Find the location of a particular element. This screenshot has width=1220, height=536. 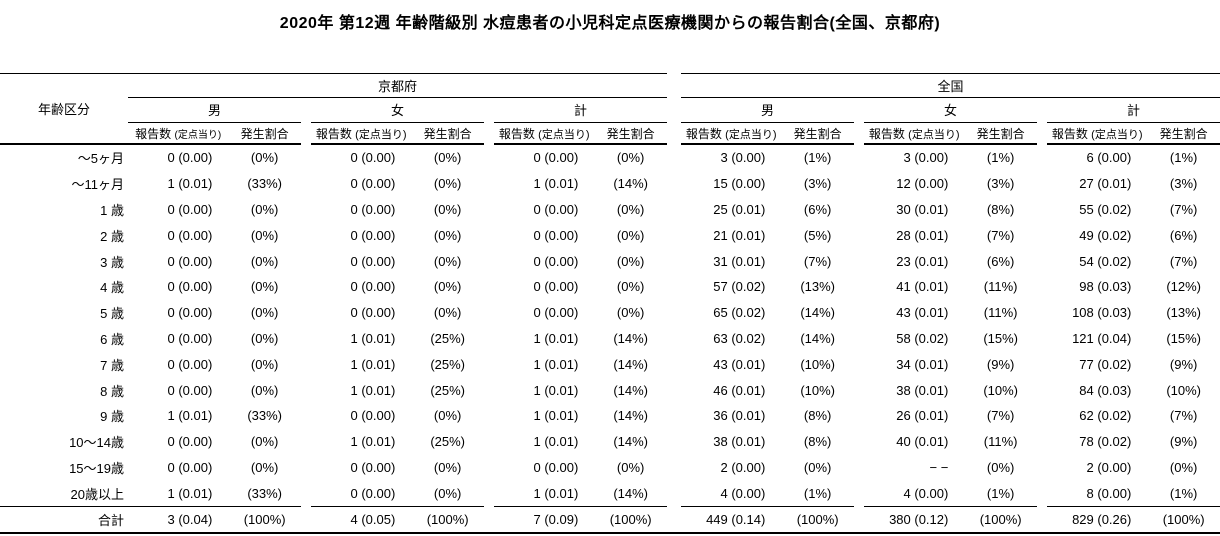

count-paren: (定点当り) is located at coordinates (198, 135).